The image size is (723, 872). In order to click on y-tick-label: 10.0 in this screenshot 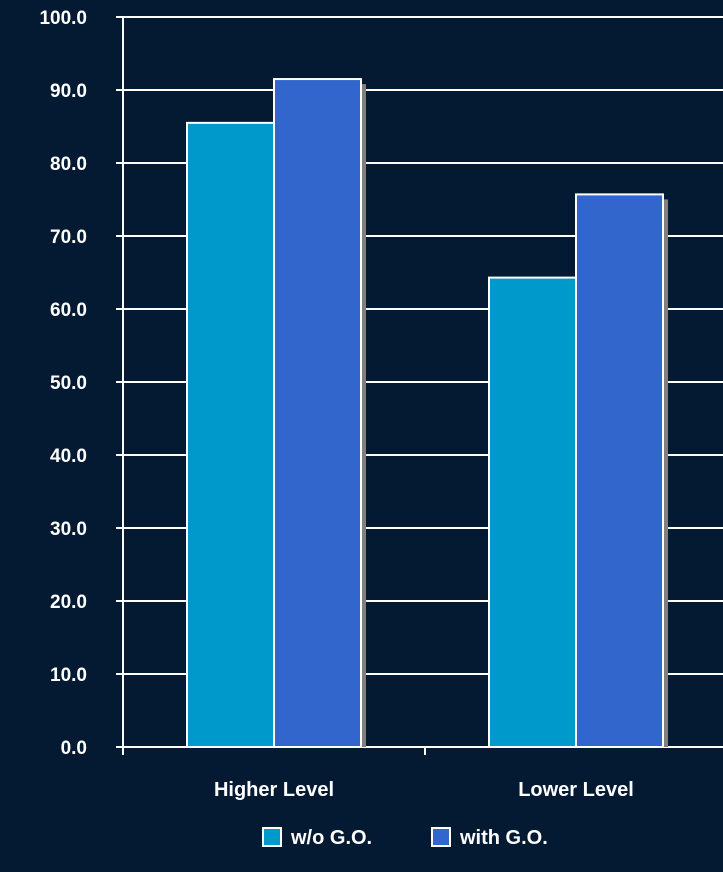, I will do `click(68, 675)`.